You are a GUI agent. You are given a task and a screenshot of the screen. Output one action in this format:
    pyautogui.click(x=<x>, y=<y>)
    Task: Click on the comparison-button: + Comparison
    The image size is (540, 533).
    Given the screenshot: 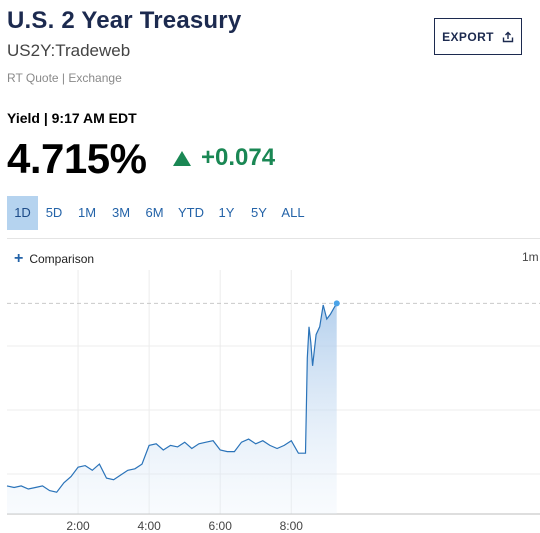 What is the action you would take?
    pyautogui.click(x=54, y=258)
    